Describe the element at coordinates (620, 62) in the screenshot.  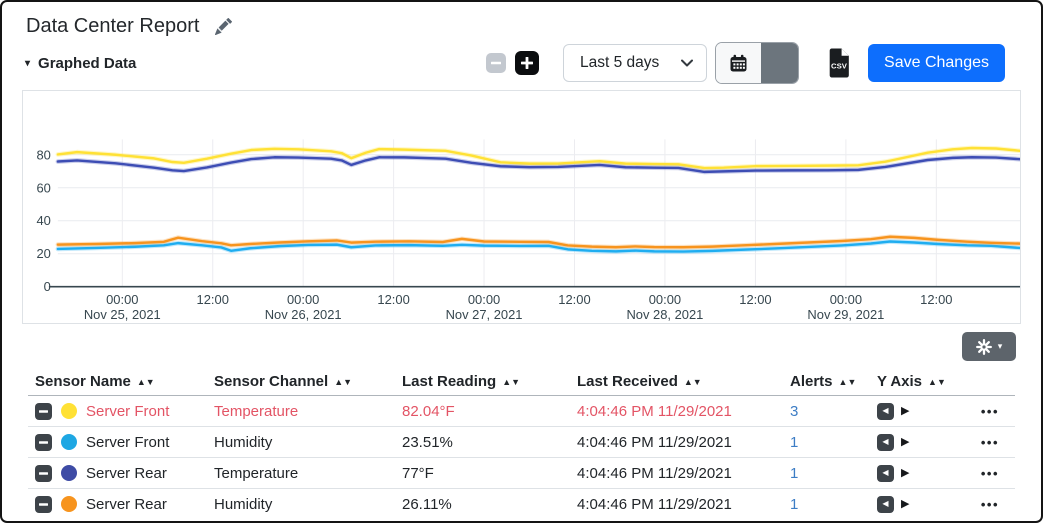
I see `date-range-value: Last 5 days` at that location.